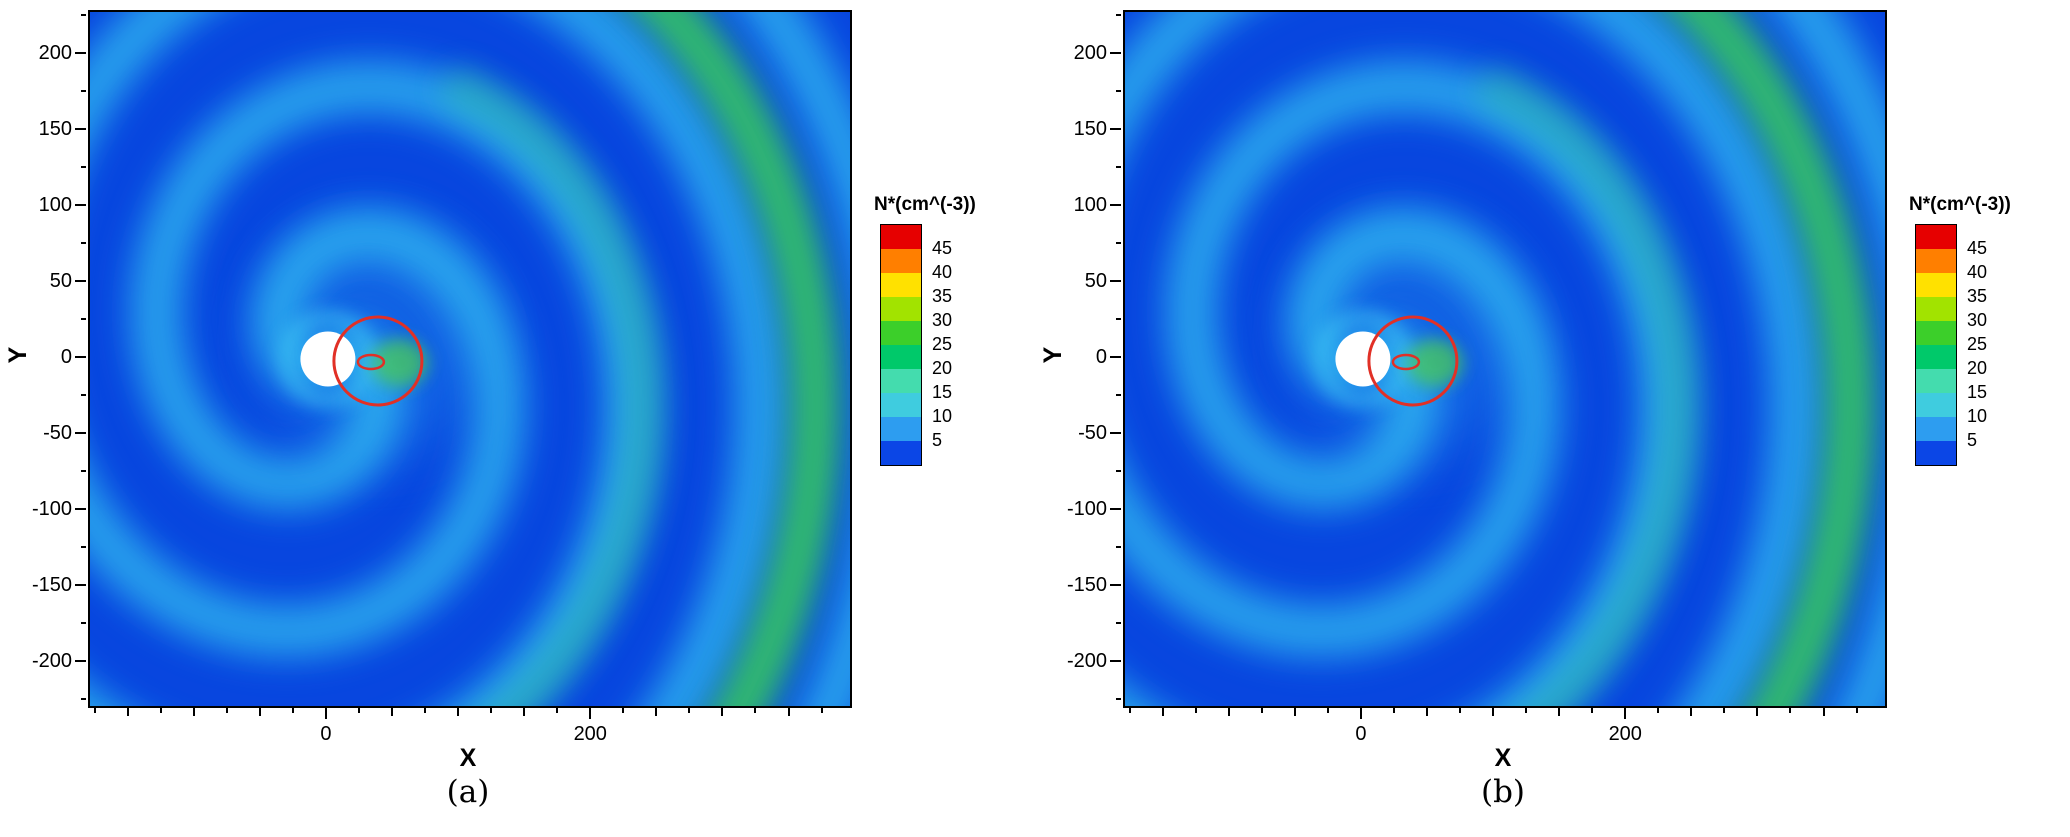 Image resolution: width=2070 pixels, height=837 pixels. I want to click on y-tick-label: 50, so click(1095, 280).